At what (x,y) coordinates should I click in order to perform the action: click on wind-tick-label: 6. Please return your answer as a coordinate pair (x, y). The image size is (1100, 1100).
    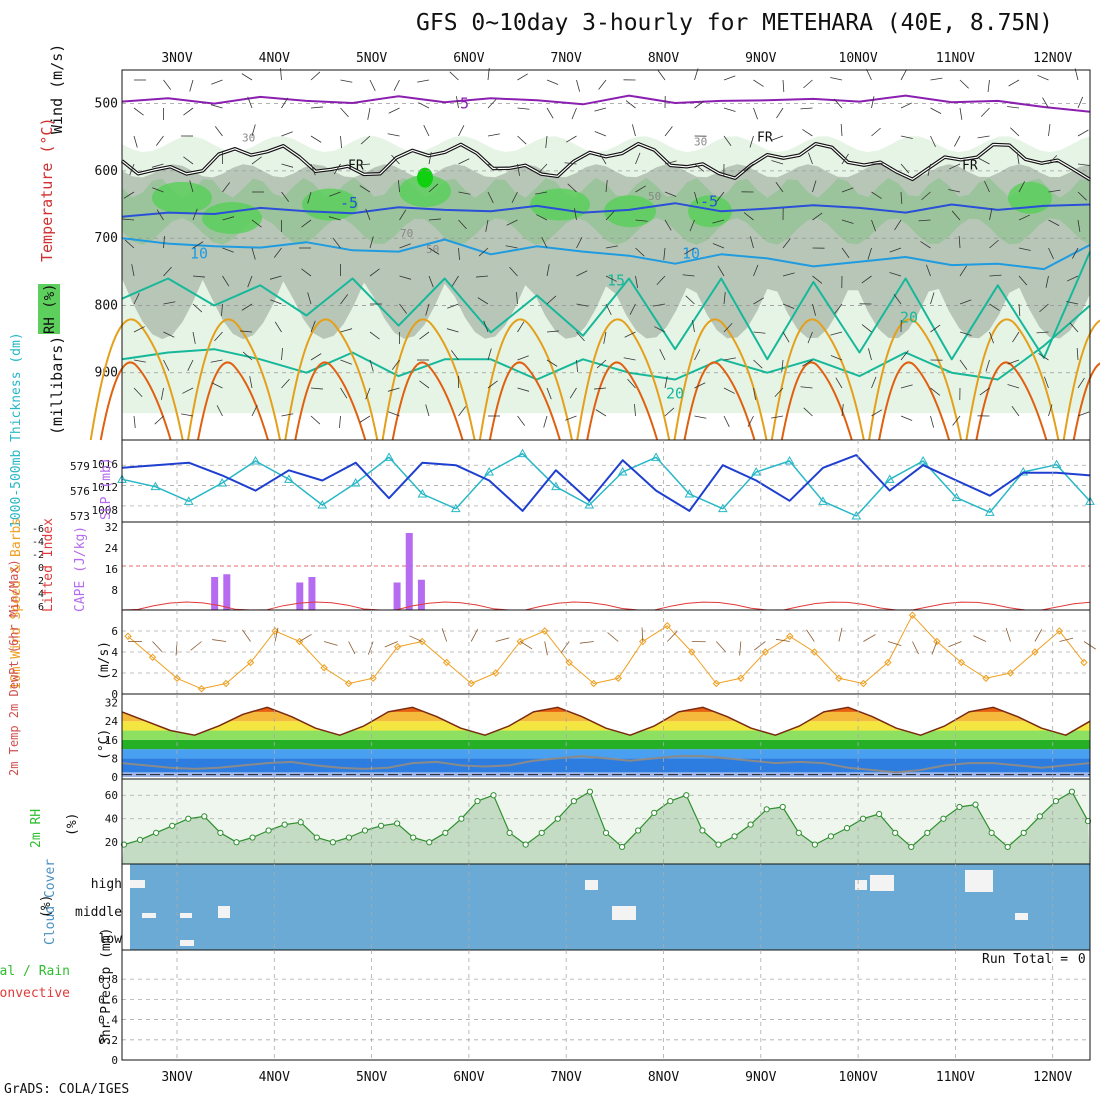
    Looking at the image, I should click on (114, 631).